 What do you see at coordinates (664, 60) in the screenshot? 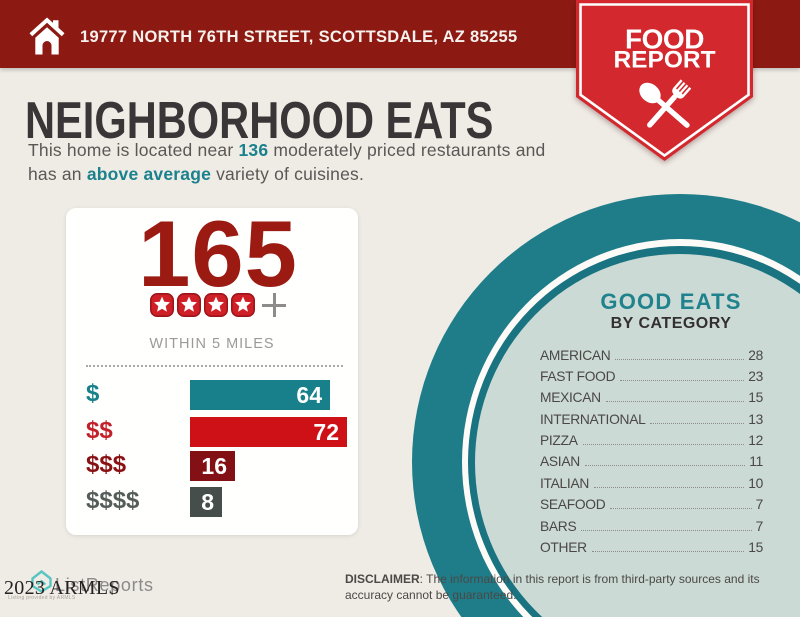
I see `svg-text: REPORT` at bounding box center [664, 60].